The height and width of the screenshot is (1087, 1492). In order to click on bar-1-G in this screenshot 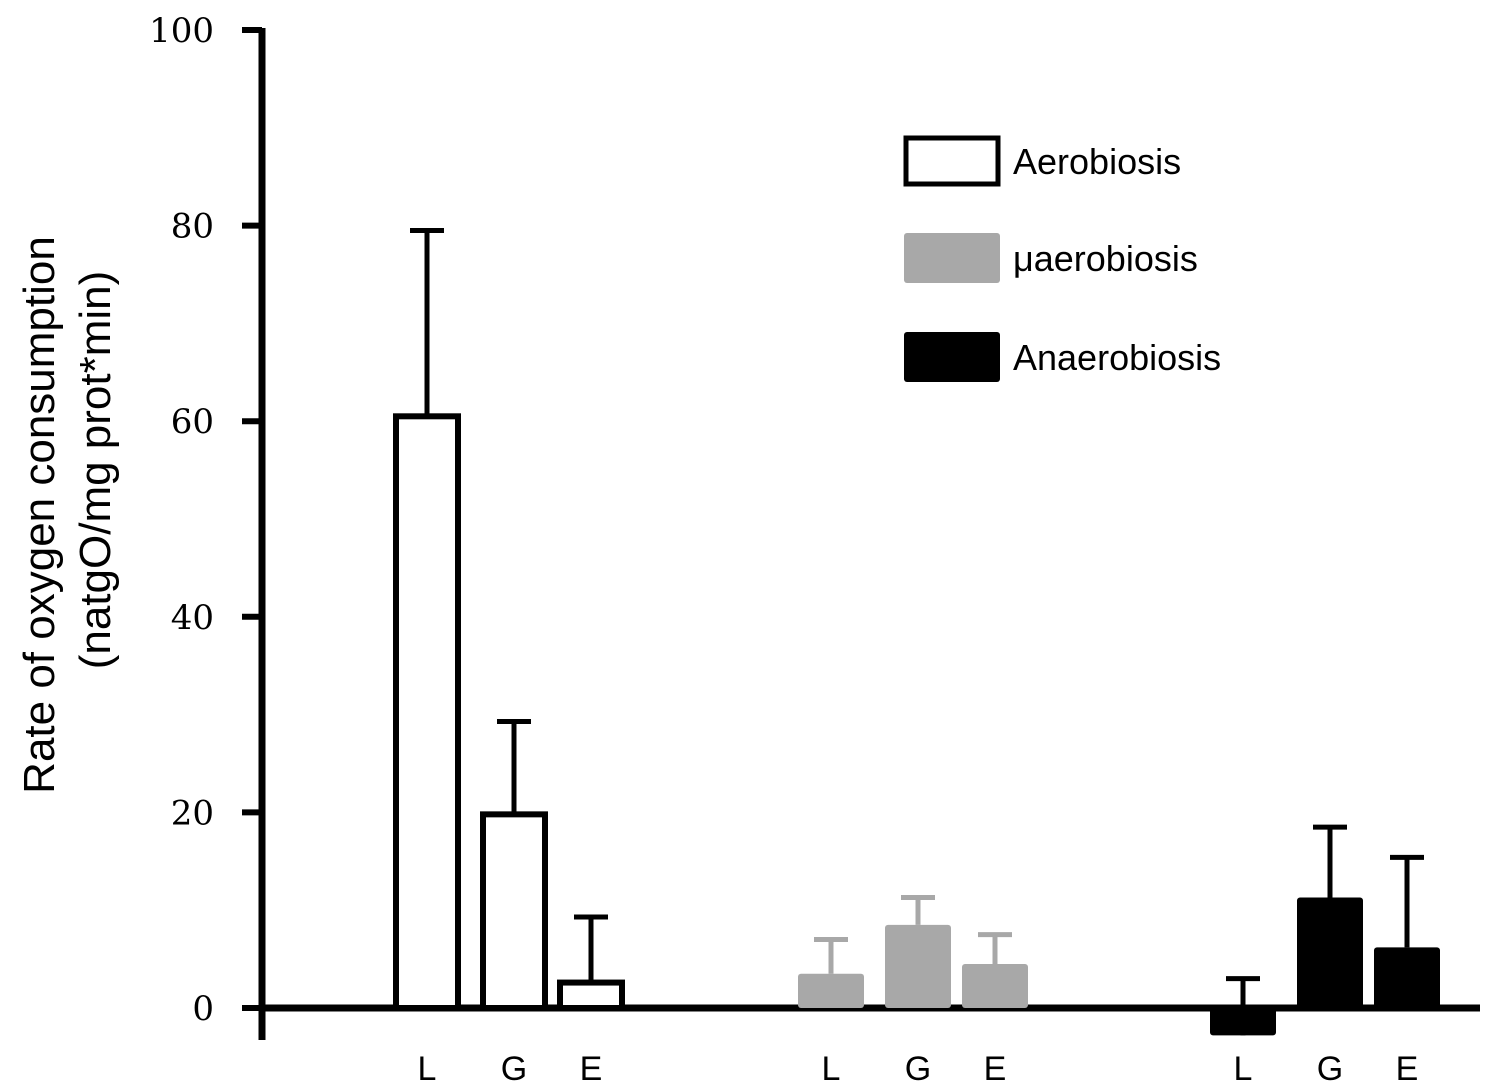, I will do `click(918, 966)`.